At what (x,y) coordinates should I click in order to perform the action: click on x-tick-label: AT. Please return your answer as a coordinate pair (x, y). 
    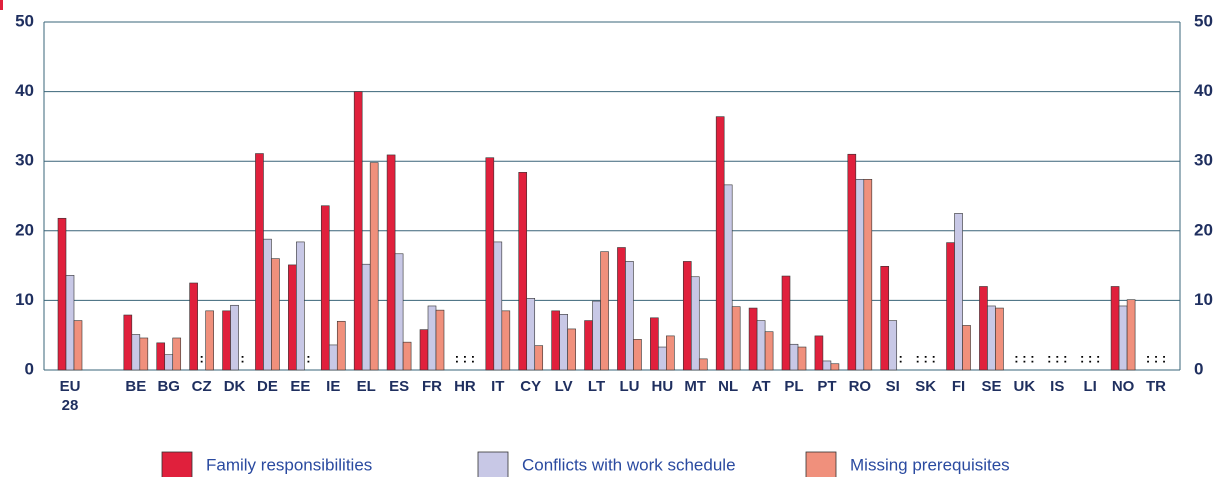
    Looking at the image, I should click on (761, 386).